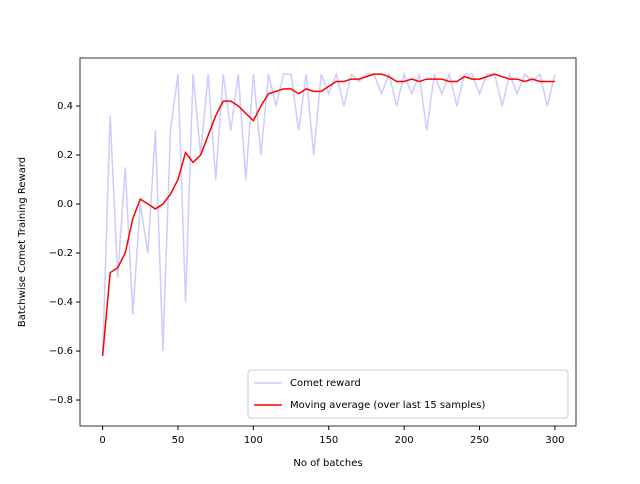 Image resolution: width=640 pixels, height=484 pixels. What do you see at coordinates (253, 440) in the screenshot?
I see `x-tick-label: 100` at bounding box center [253, 440].